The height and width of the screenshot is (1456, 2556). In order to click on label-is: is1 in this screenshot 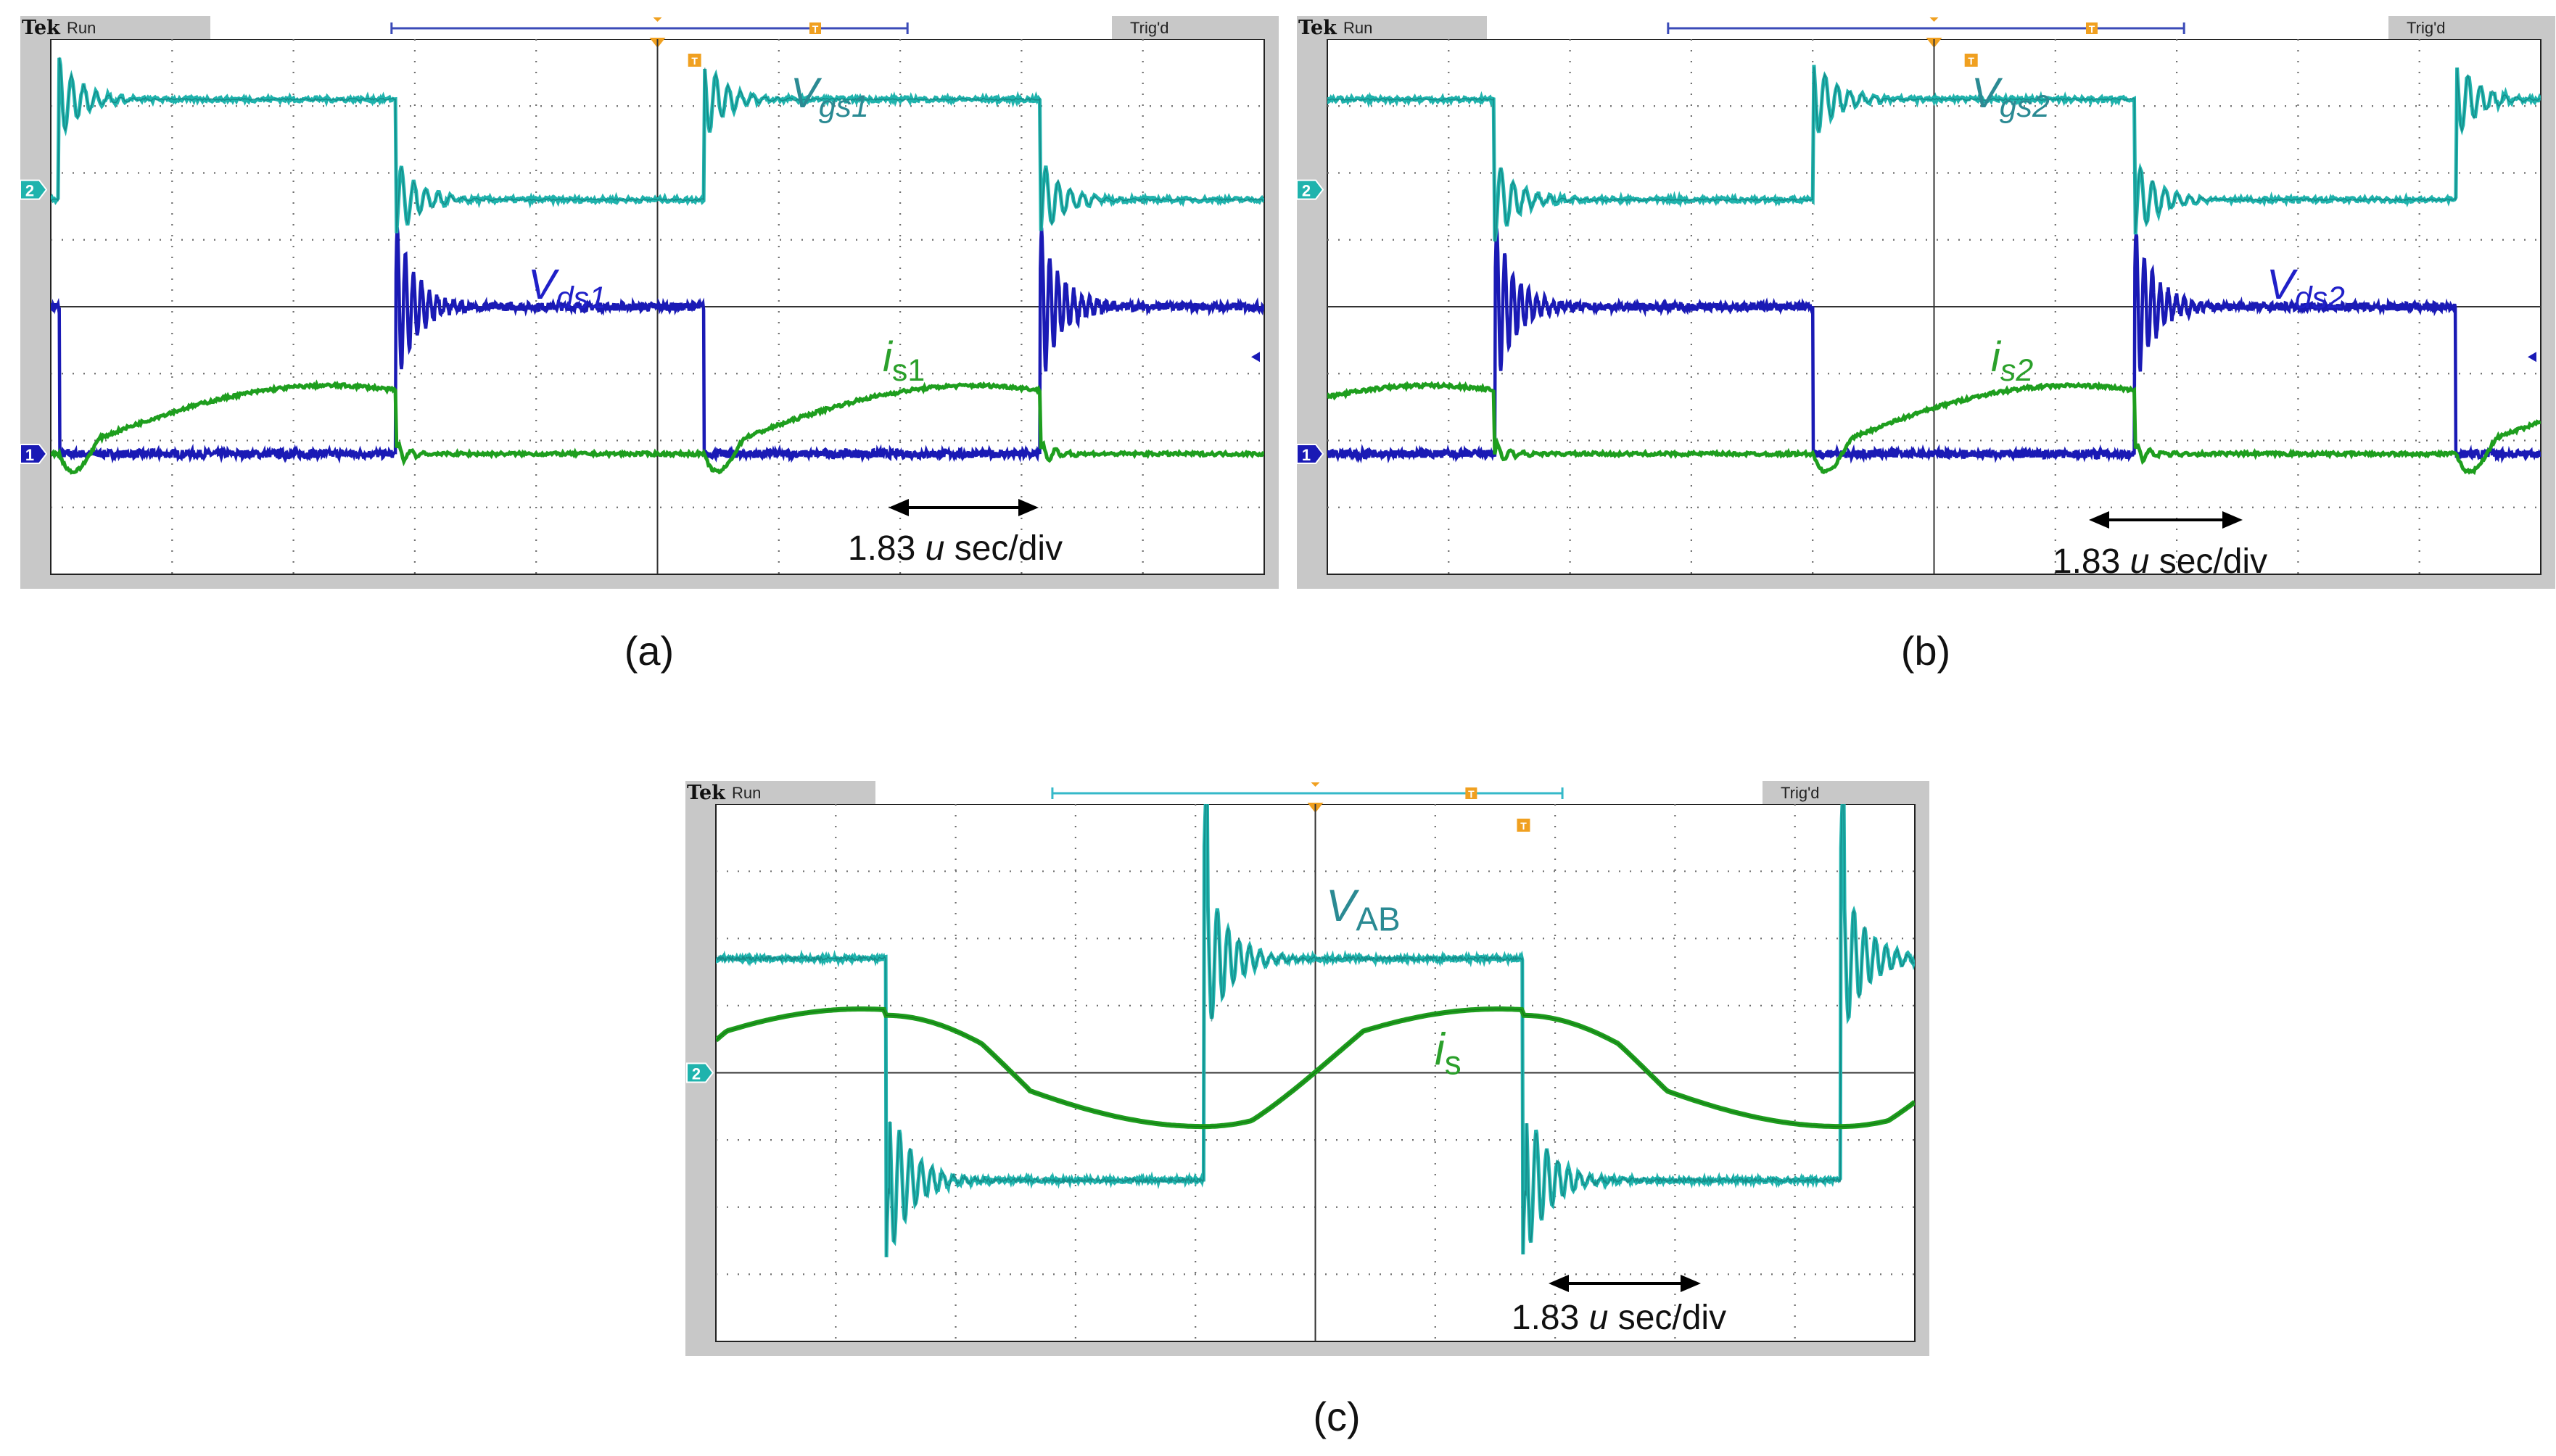, I will do `click(904, 361)`.